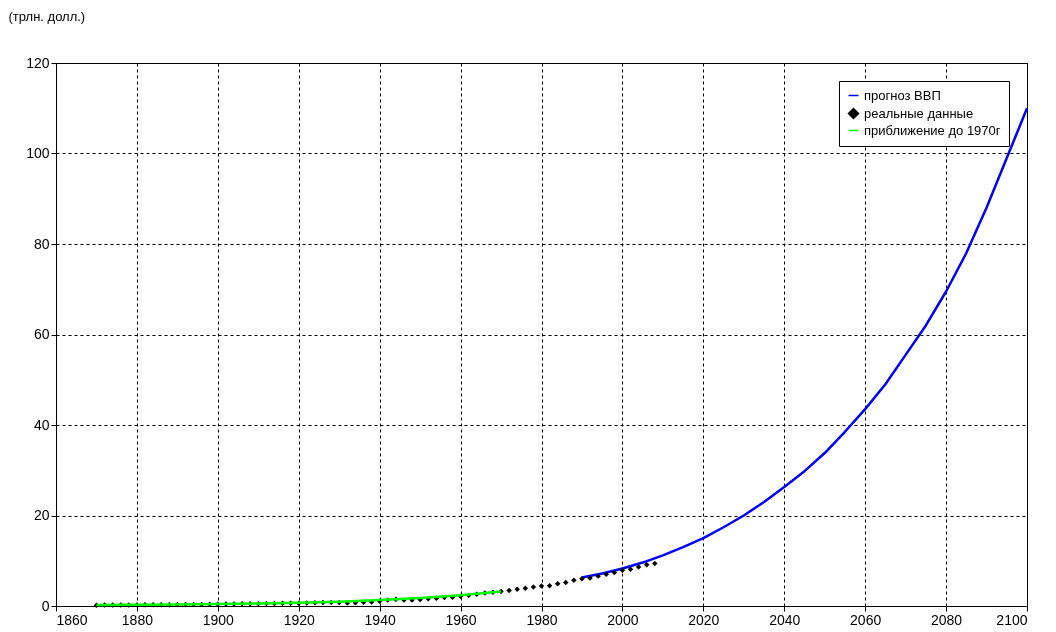  What do you see at coordinates (41, 515) in the screenshot?
I see `y-tick-label: 20` at bounding box center [41, 515].